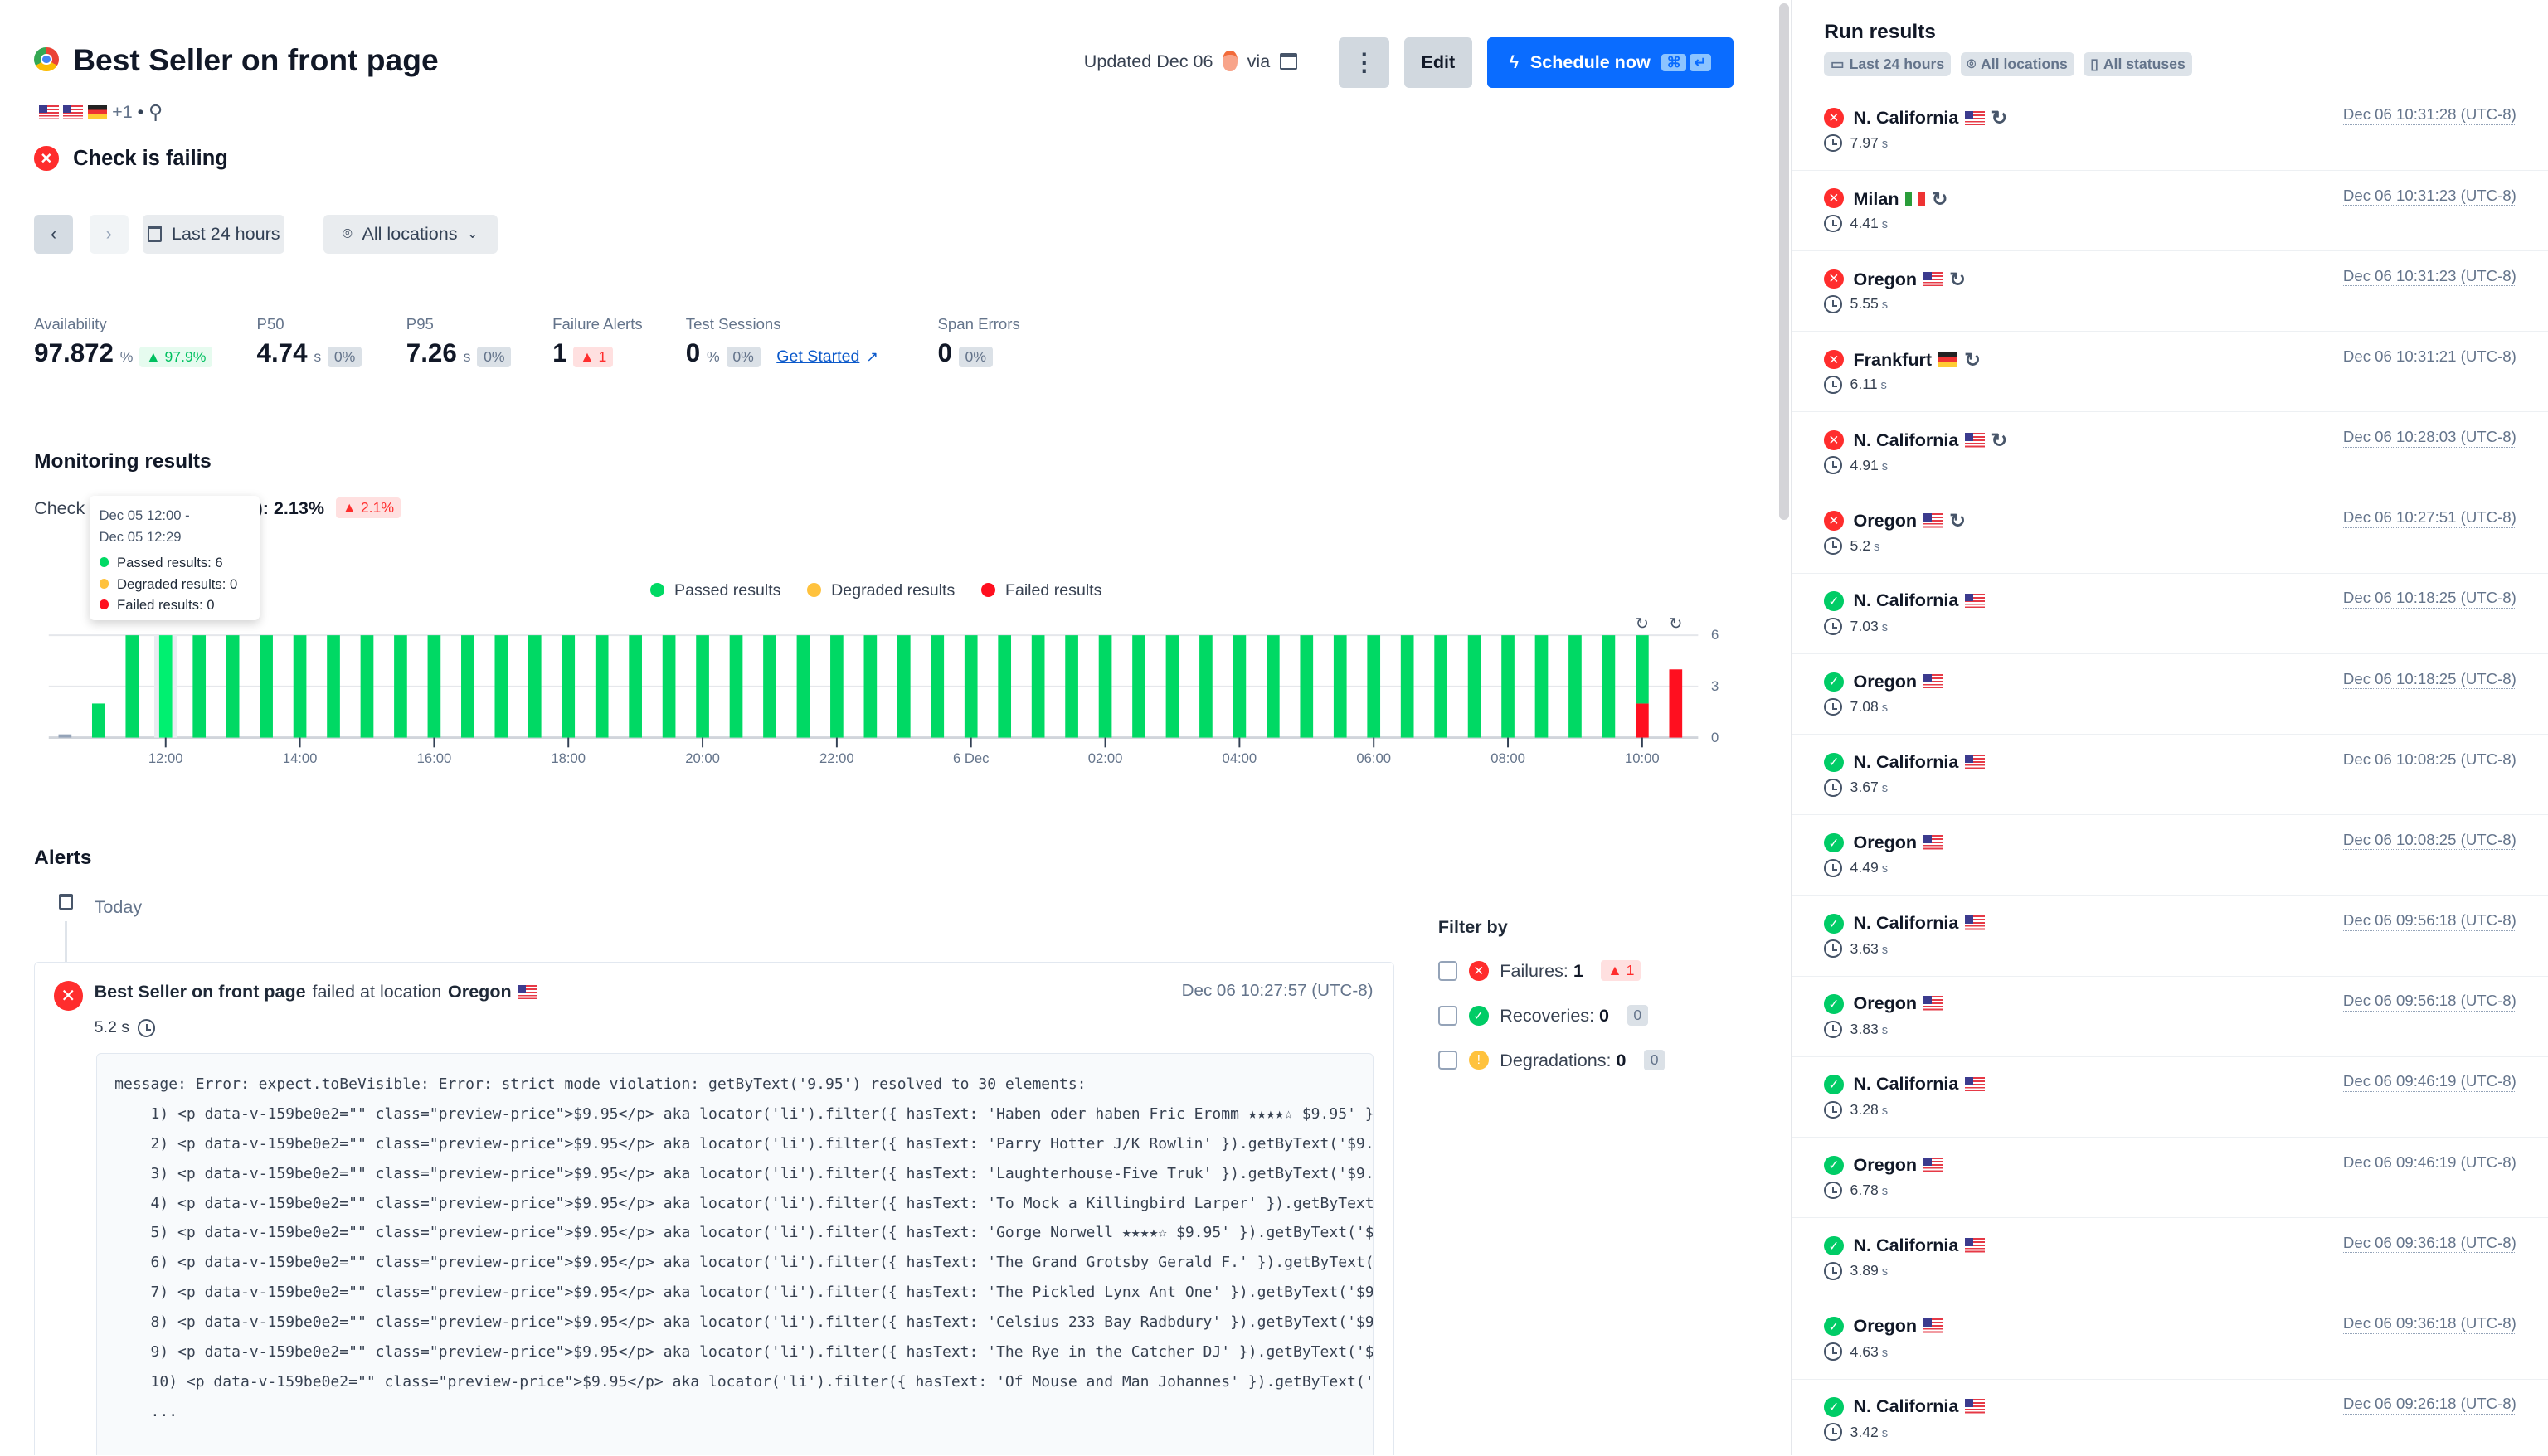 Image resolution: width=2548 pixels, height=1456 pixels. I want to click on chevron-down-icon: ⌄, so click(473, 234).